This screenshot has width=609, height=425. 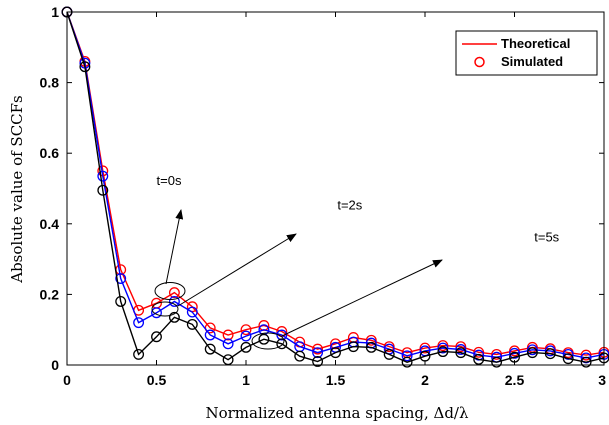 I want to click on legend: Theoretical Simulated, so click(x=526, y=53).